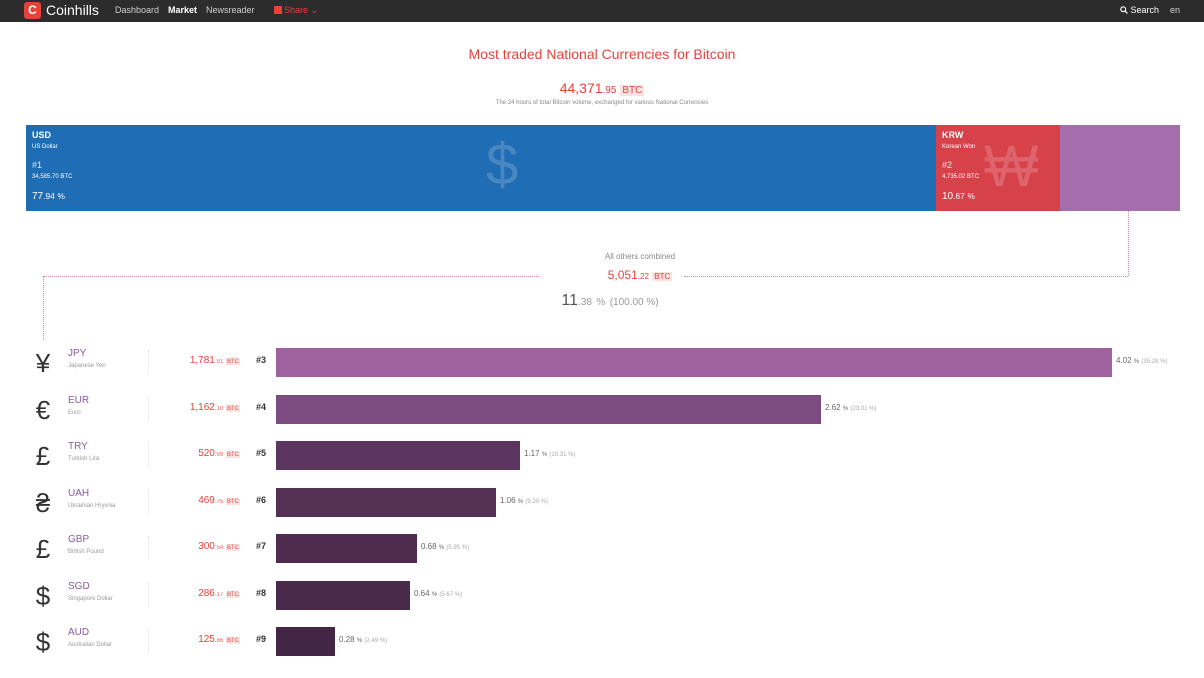 This screenshot has height=678, width=1204. I want to click on language-selector: en, so click(1175, 10).